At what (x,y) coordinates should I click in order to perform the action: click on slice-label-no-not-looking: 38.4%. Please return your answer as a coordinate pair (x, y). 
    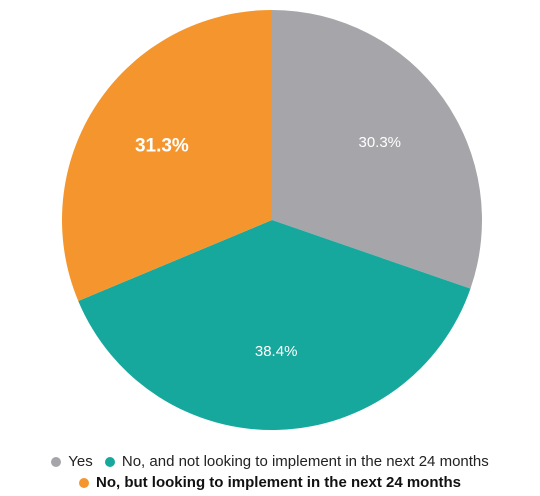
    Looking at the image, I should click on (276, 351).